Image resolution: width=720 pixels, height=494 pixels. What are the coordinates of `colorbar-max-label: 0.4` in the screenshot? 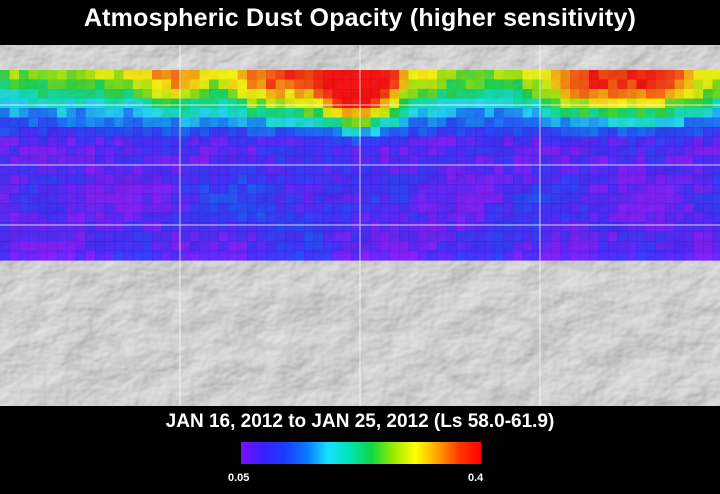 It's located at (476, 478).